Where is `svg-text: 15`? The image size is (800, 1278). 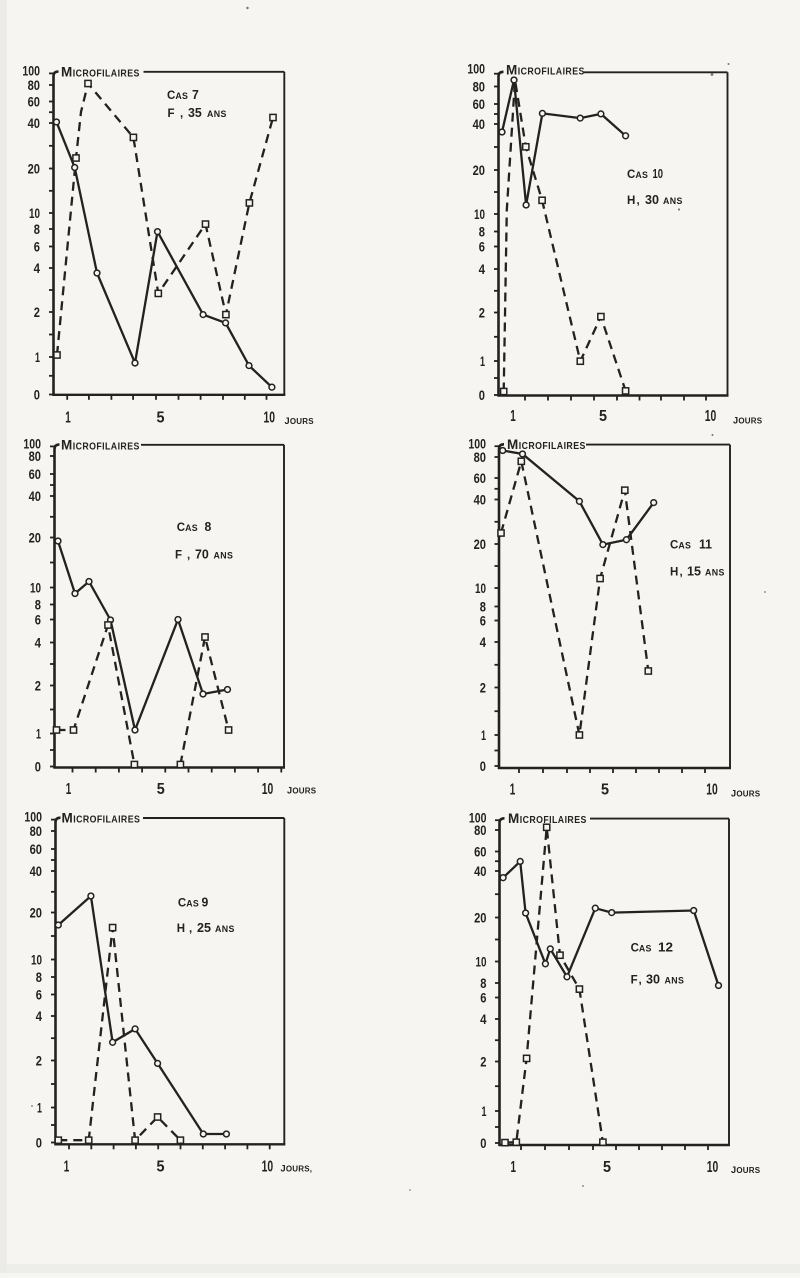
svg-text: 15 is located at coordinates (694, 571).